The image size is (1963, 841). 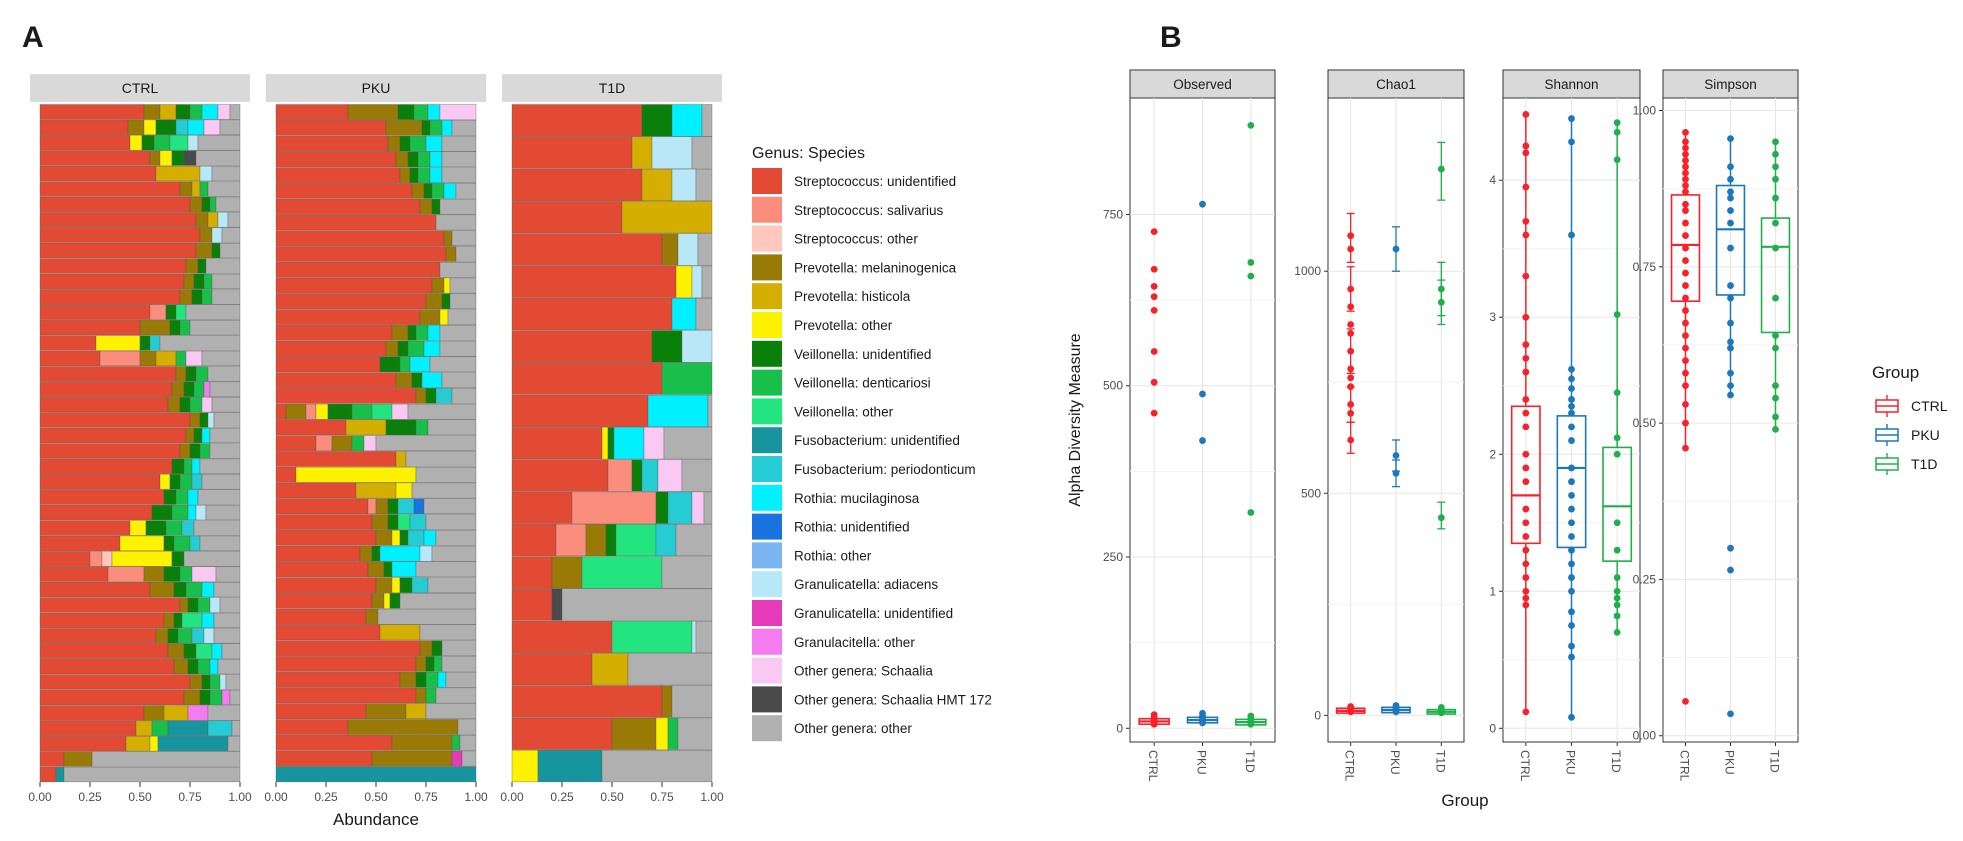 What do you see at coordinates (190, 797) in the screenshot?
I see `x-tick-label: 0.75` at bounding box center [190, 797].